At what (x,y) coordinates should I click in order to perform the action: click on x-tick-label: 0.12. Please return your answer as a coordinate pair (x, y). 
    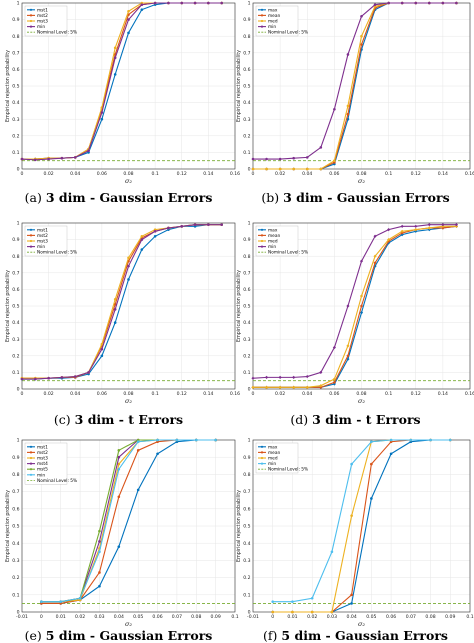
    Looking at the image, I should click on (182, 174).